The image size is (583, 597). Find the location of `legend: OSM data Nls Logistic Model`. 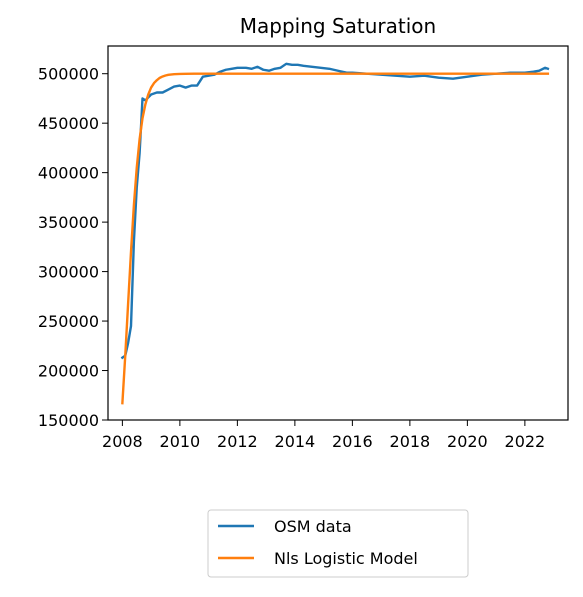

legend: OSM data Nls Logistic Model is located at coordinates (338, 543).